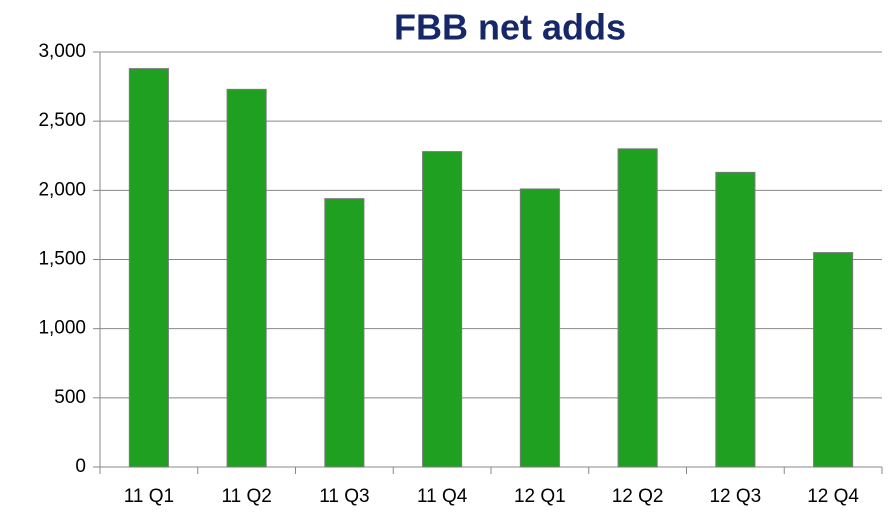  I want to click on y-tick-label: 3,000, so click(62, 51).